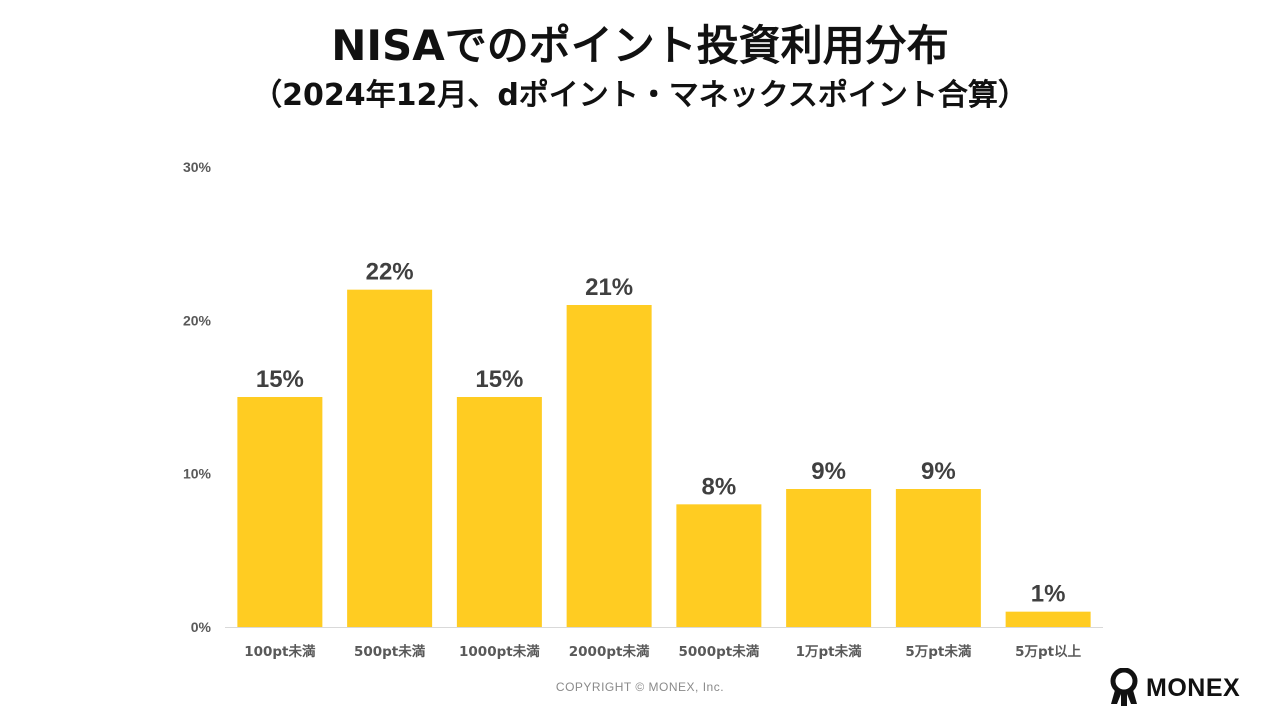 This screenshot has height=720, width=1280. I want to click on y-tick-label: 0%, so click(201, 627).